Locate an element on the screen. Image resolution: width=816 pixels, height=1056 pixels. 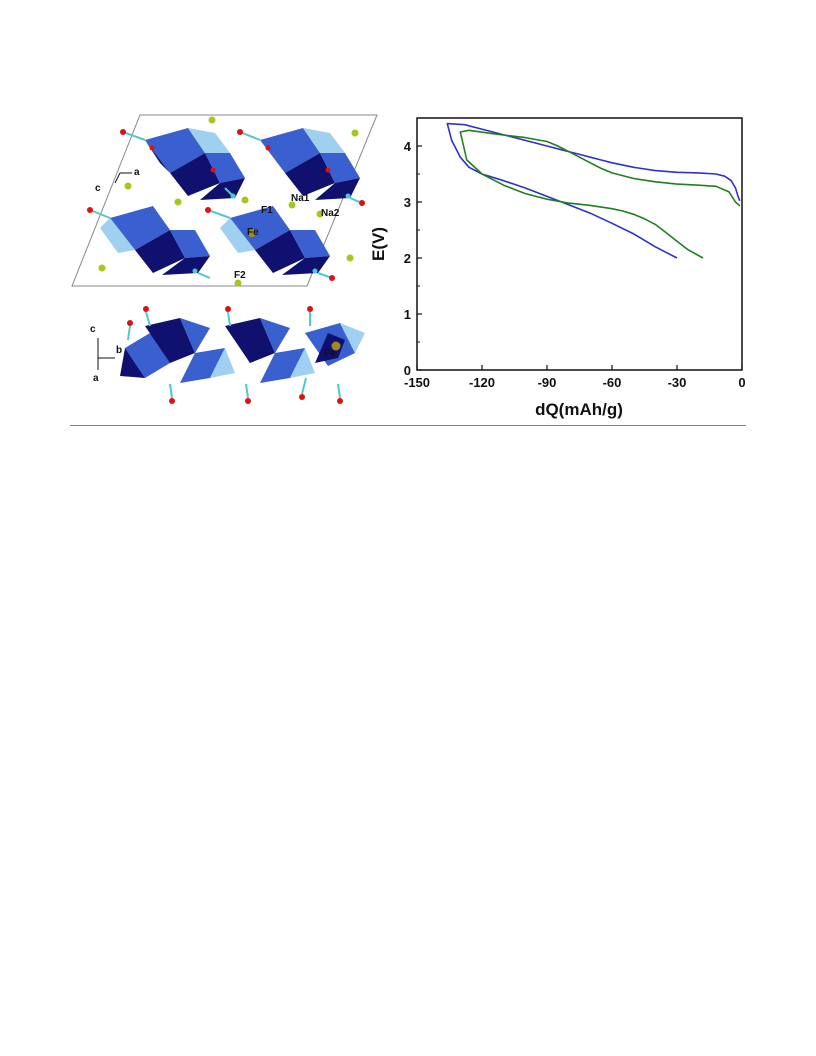
y-tick-label: 1 is located at coordinates (407, 314).